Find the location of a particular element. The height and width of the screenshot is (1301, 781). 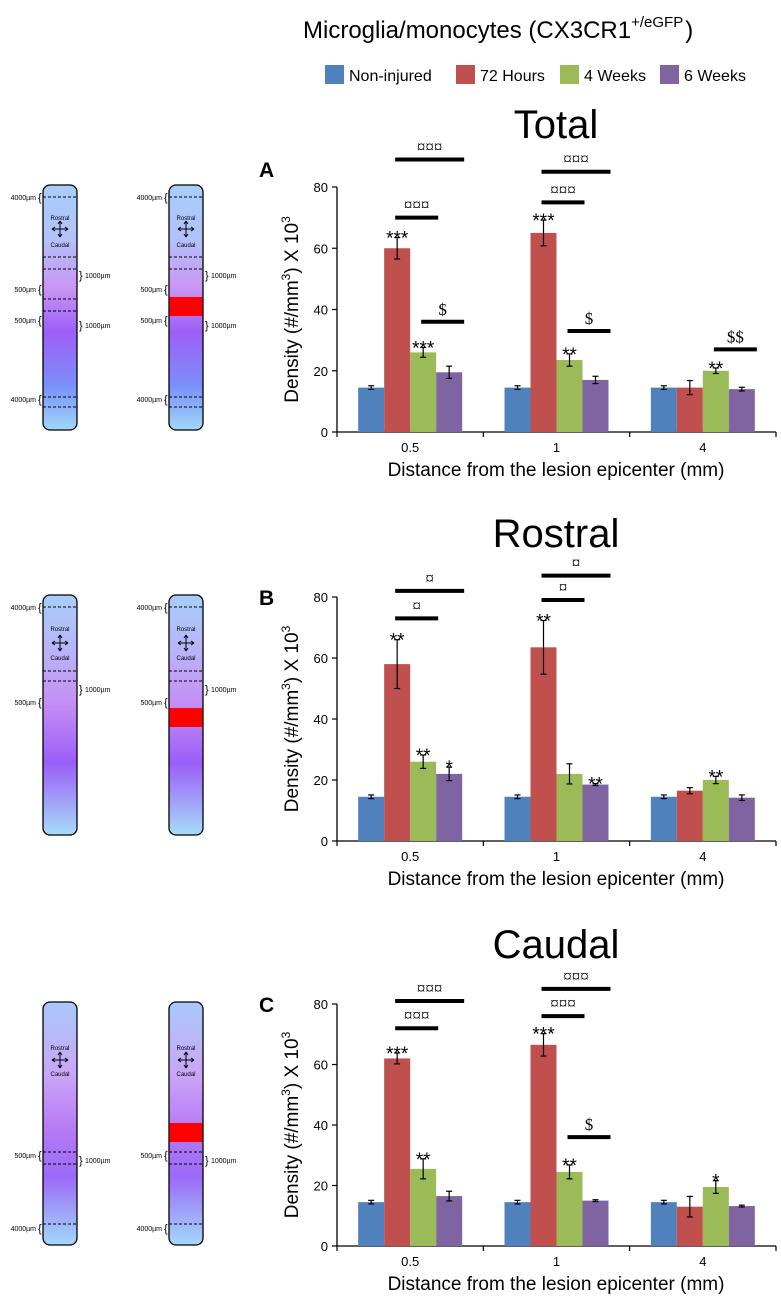

bar-72-hours-0.5 is located at coordinates (397, 340).